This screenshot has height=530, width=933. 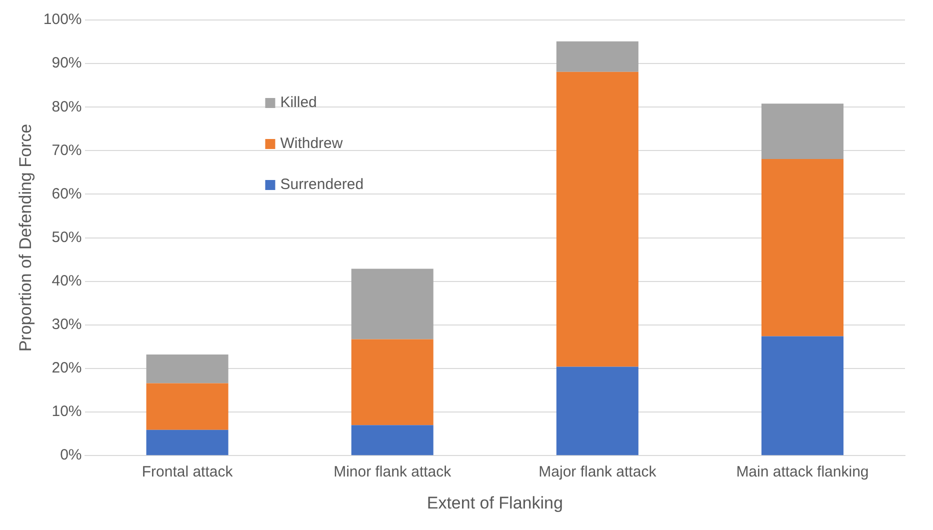 I want to click on x-tick-label: Major flank attack, so click(x=597, y=472).